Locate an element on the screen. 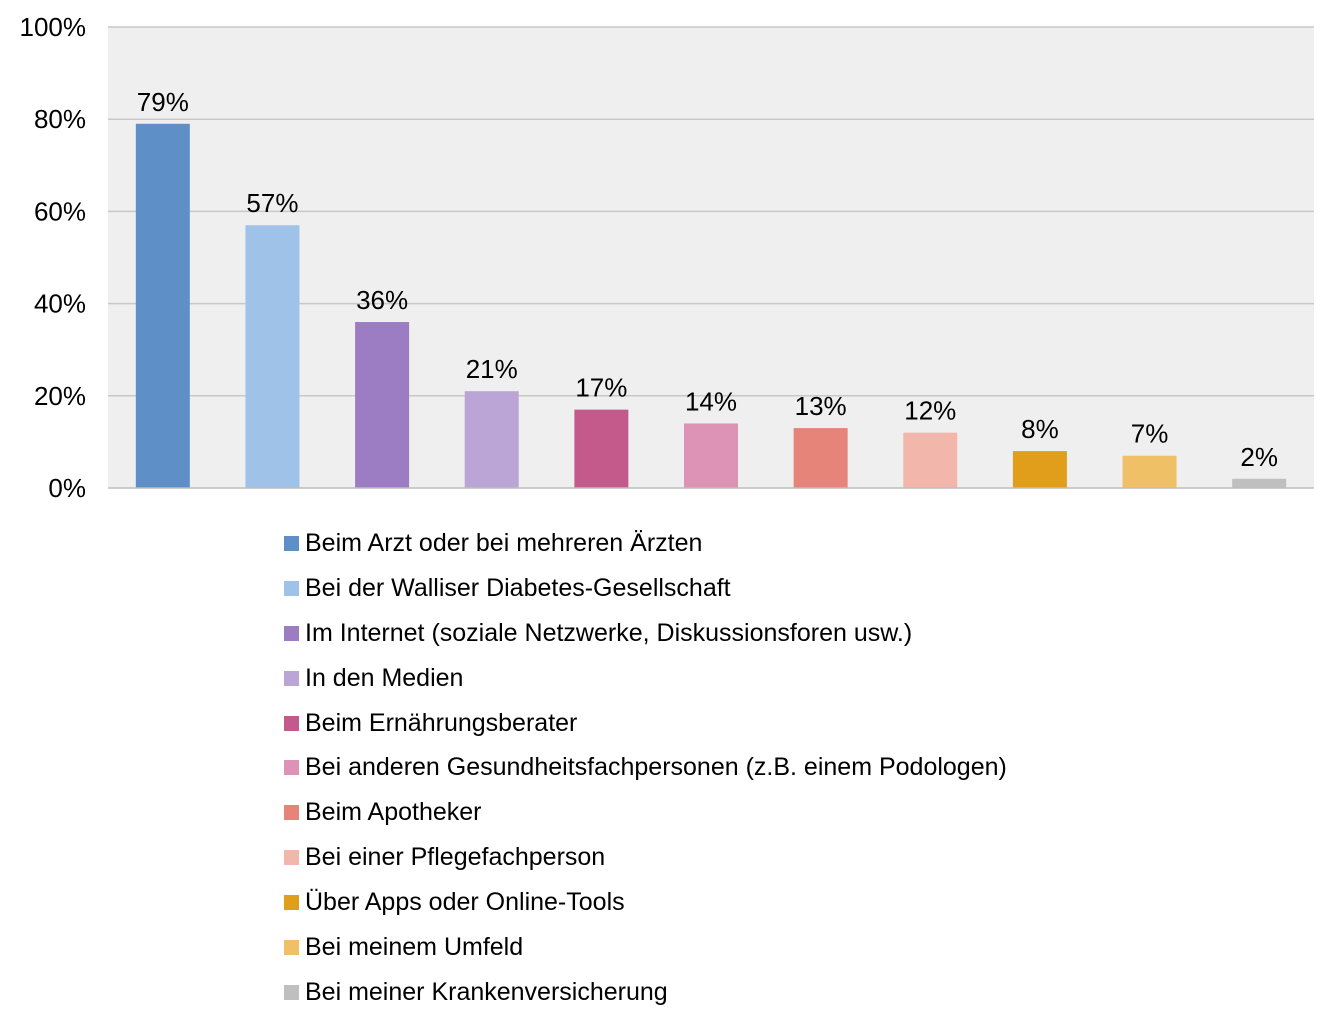  legend-item: Über Apps oder Online-Tools is located at coordinates (645, 902).